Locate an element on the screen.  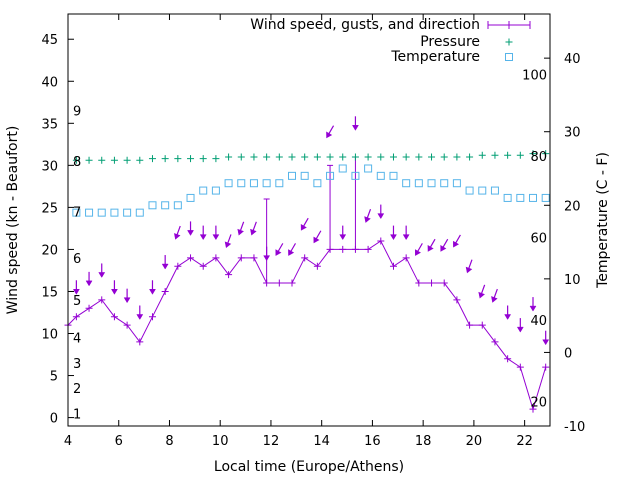
fahrenheit-label: 60 is located at coordinates (538, 239).